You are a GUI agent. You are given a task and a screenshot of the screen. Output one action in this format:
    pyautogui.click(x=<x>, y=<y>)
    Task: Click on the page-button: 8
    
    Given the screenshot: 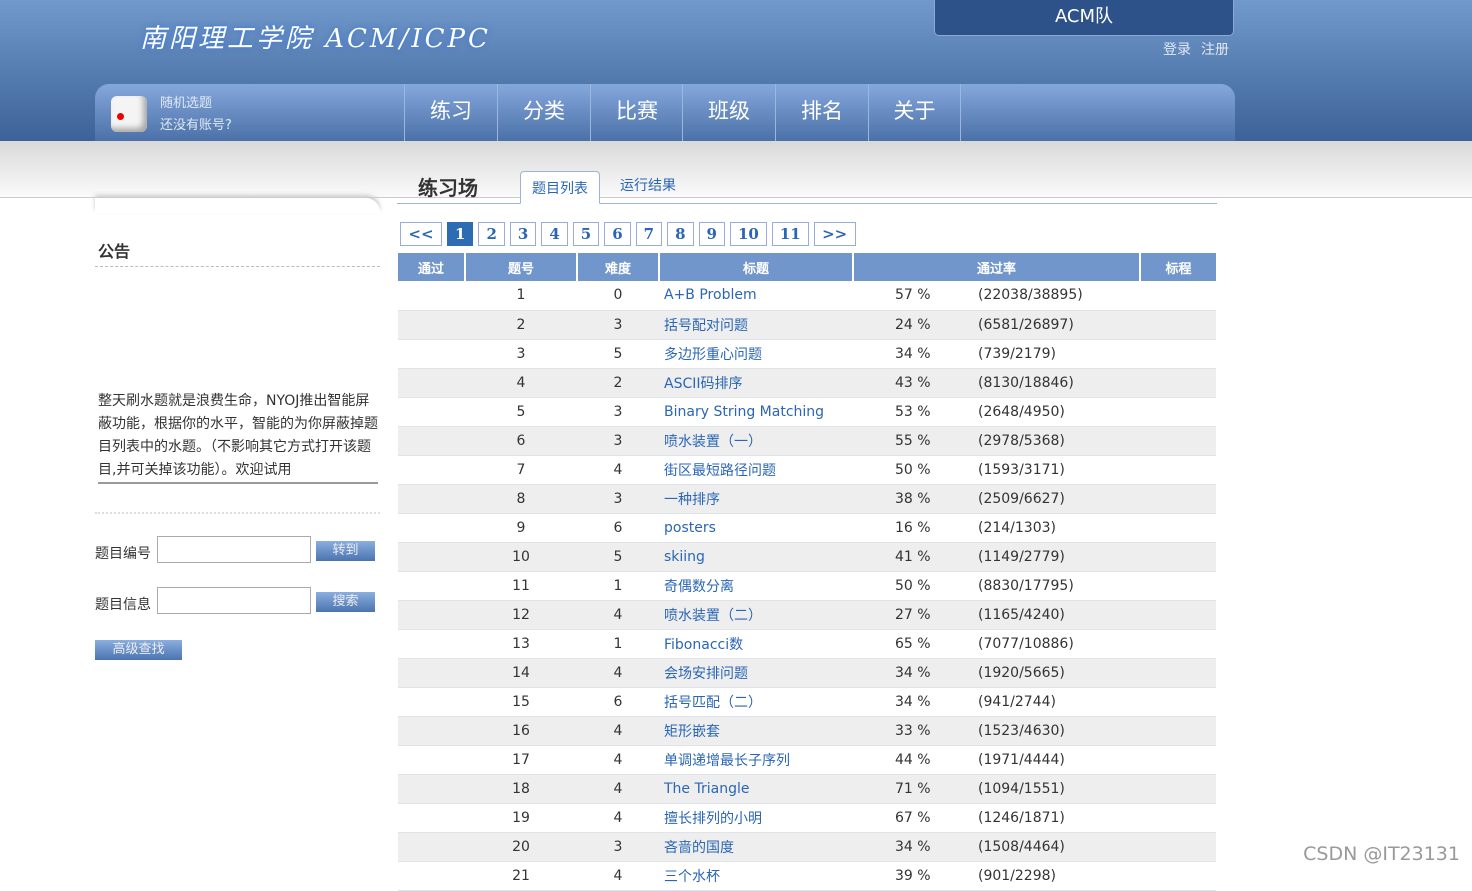 What is the action you would take?
    pyautogui.click(x=680, y=234)
    